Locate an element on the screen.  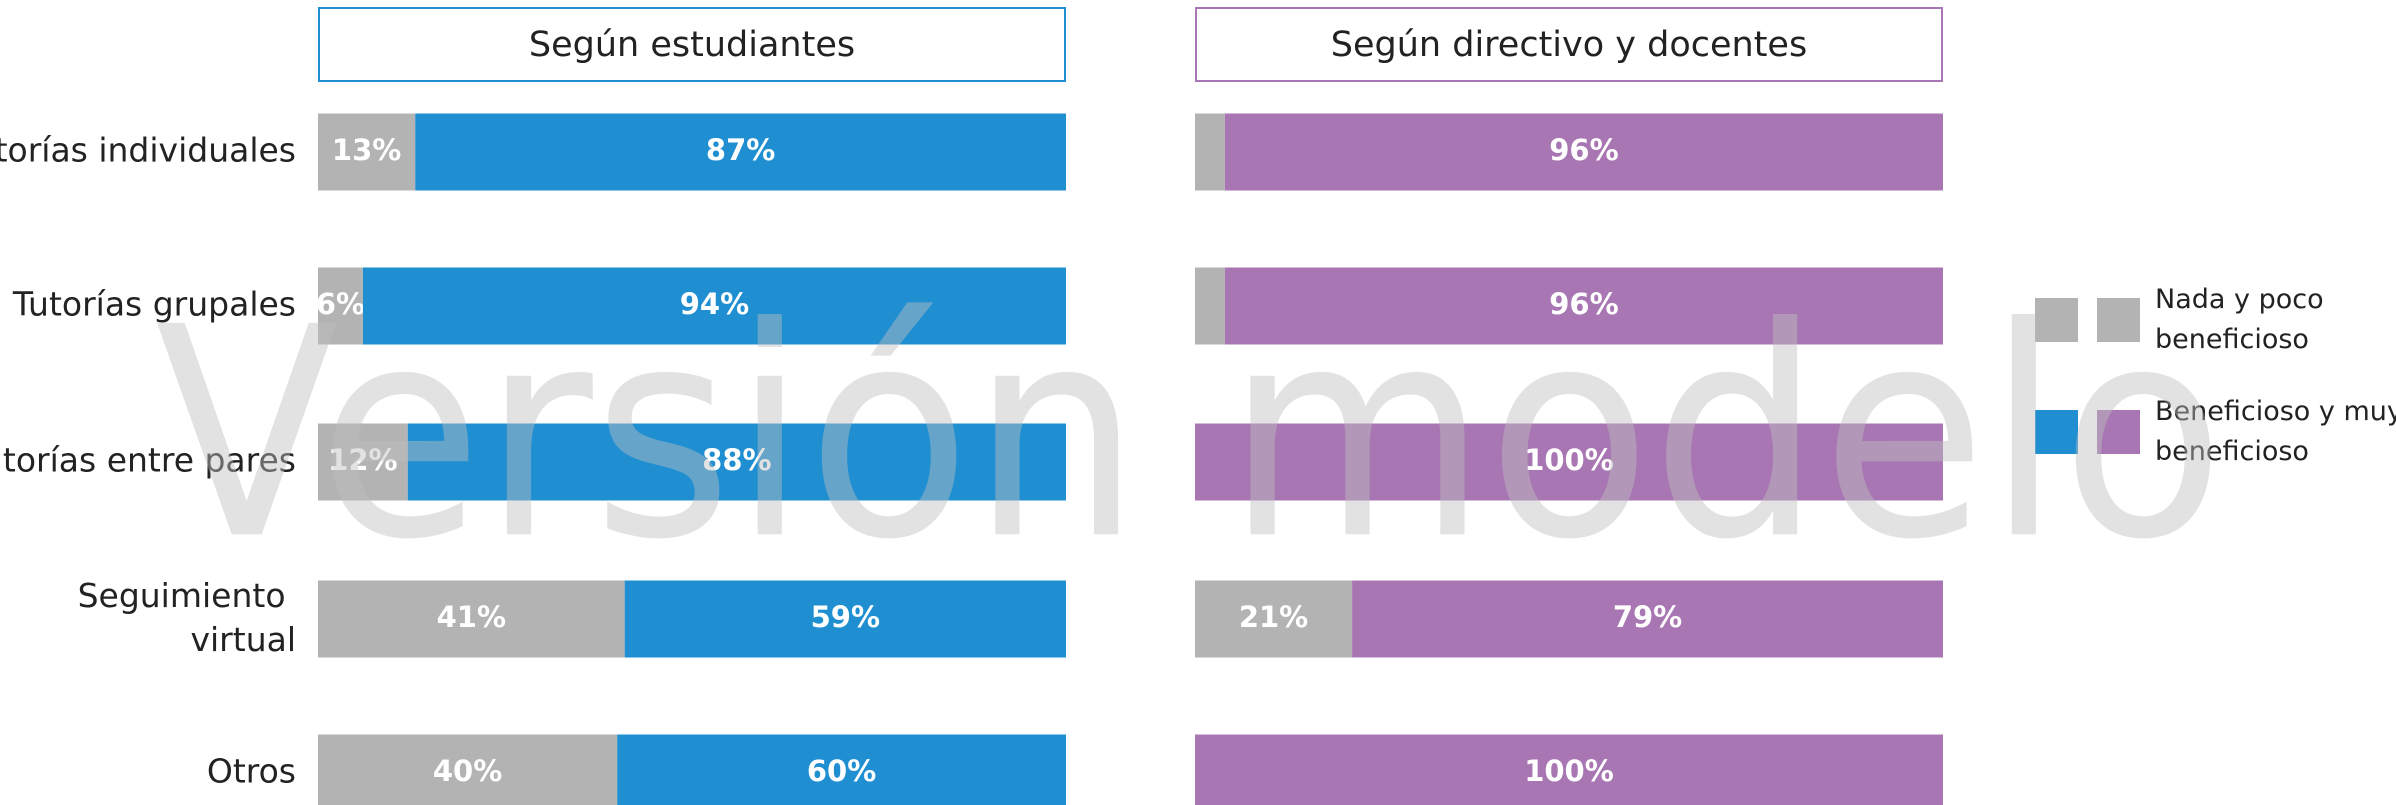
value-label: 21% is located at coordinates (1273, 617).